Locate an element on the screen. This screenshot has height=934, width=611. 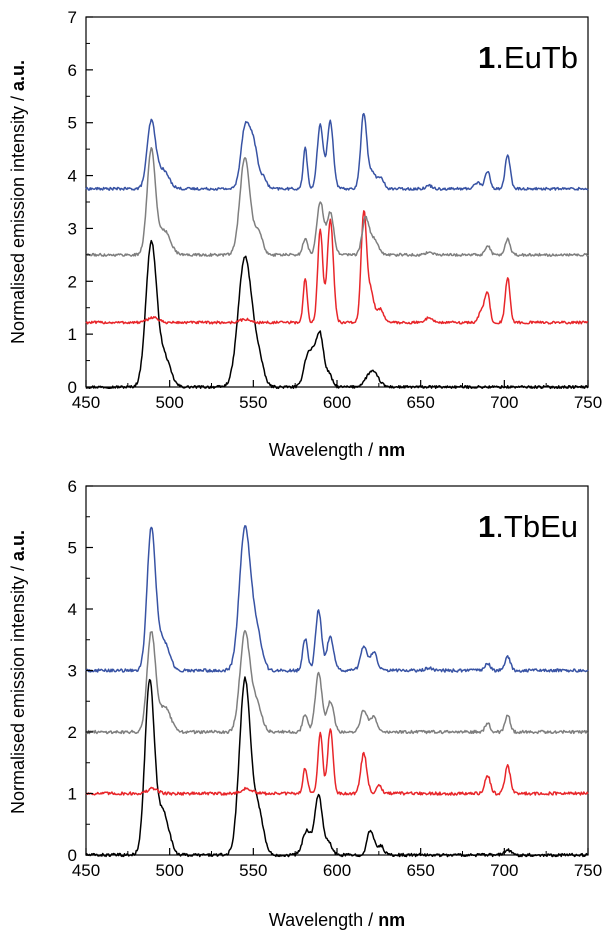
panel-label: 1.EuTb is located at coordinates (528, 57).